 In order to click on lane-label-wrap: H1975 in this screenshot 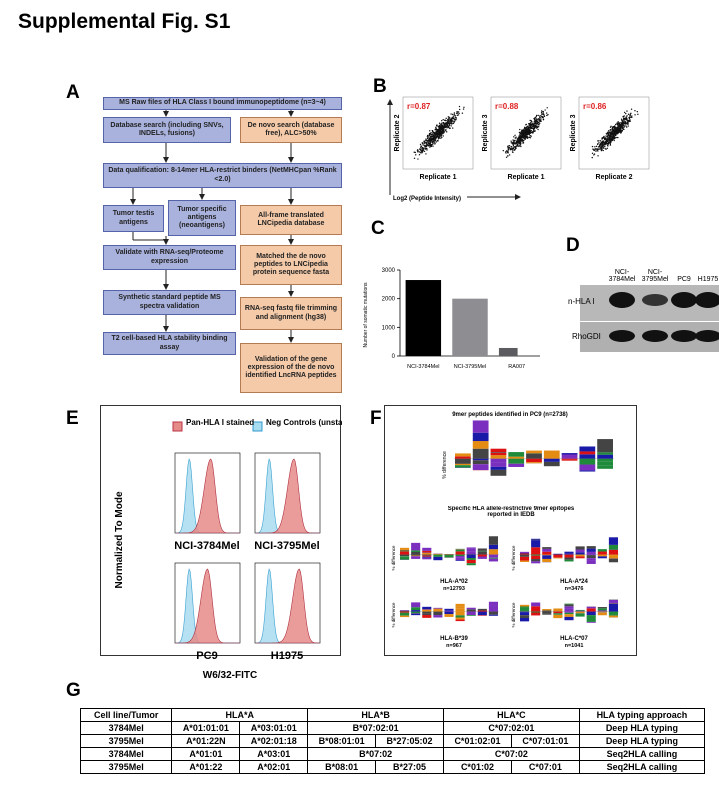, I will do `click(708, 279)`.